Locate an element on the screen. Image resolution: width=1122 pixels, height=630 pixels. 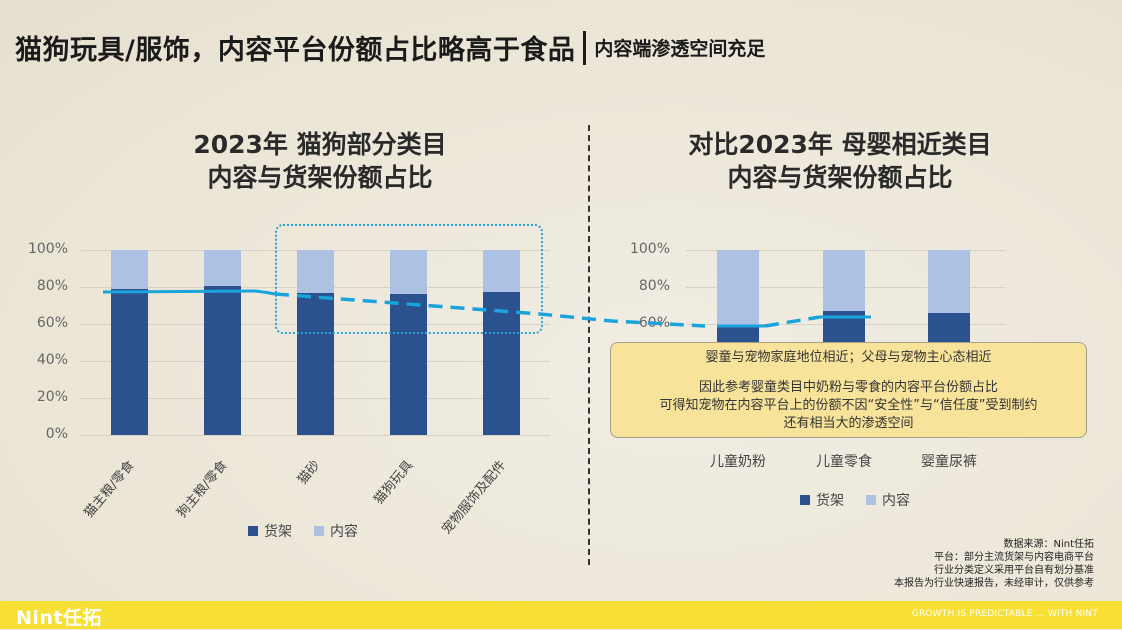
left-chart-title-line2: 内容与货架份额占比 is located at coordinates (320, 177).